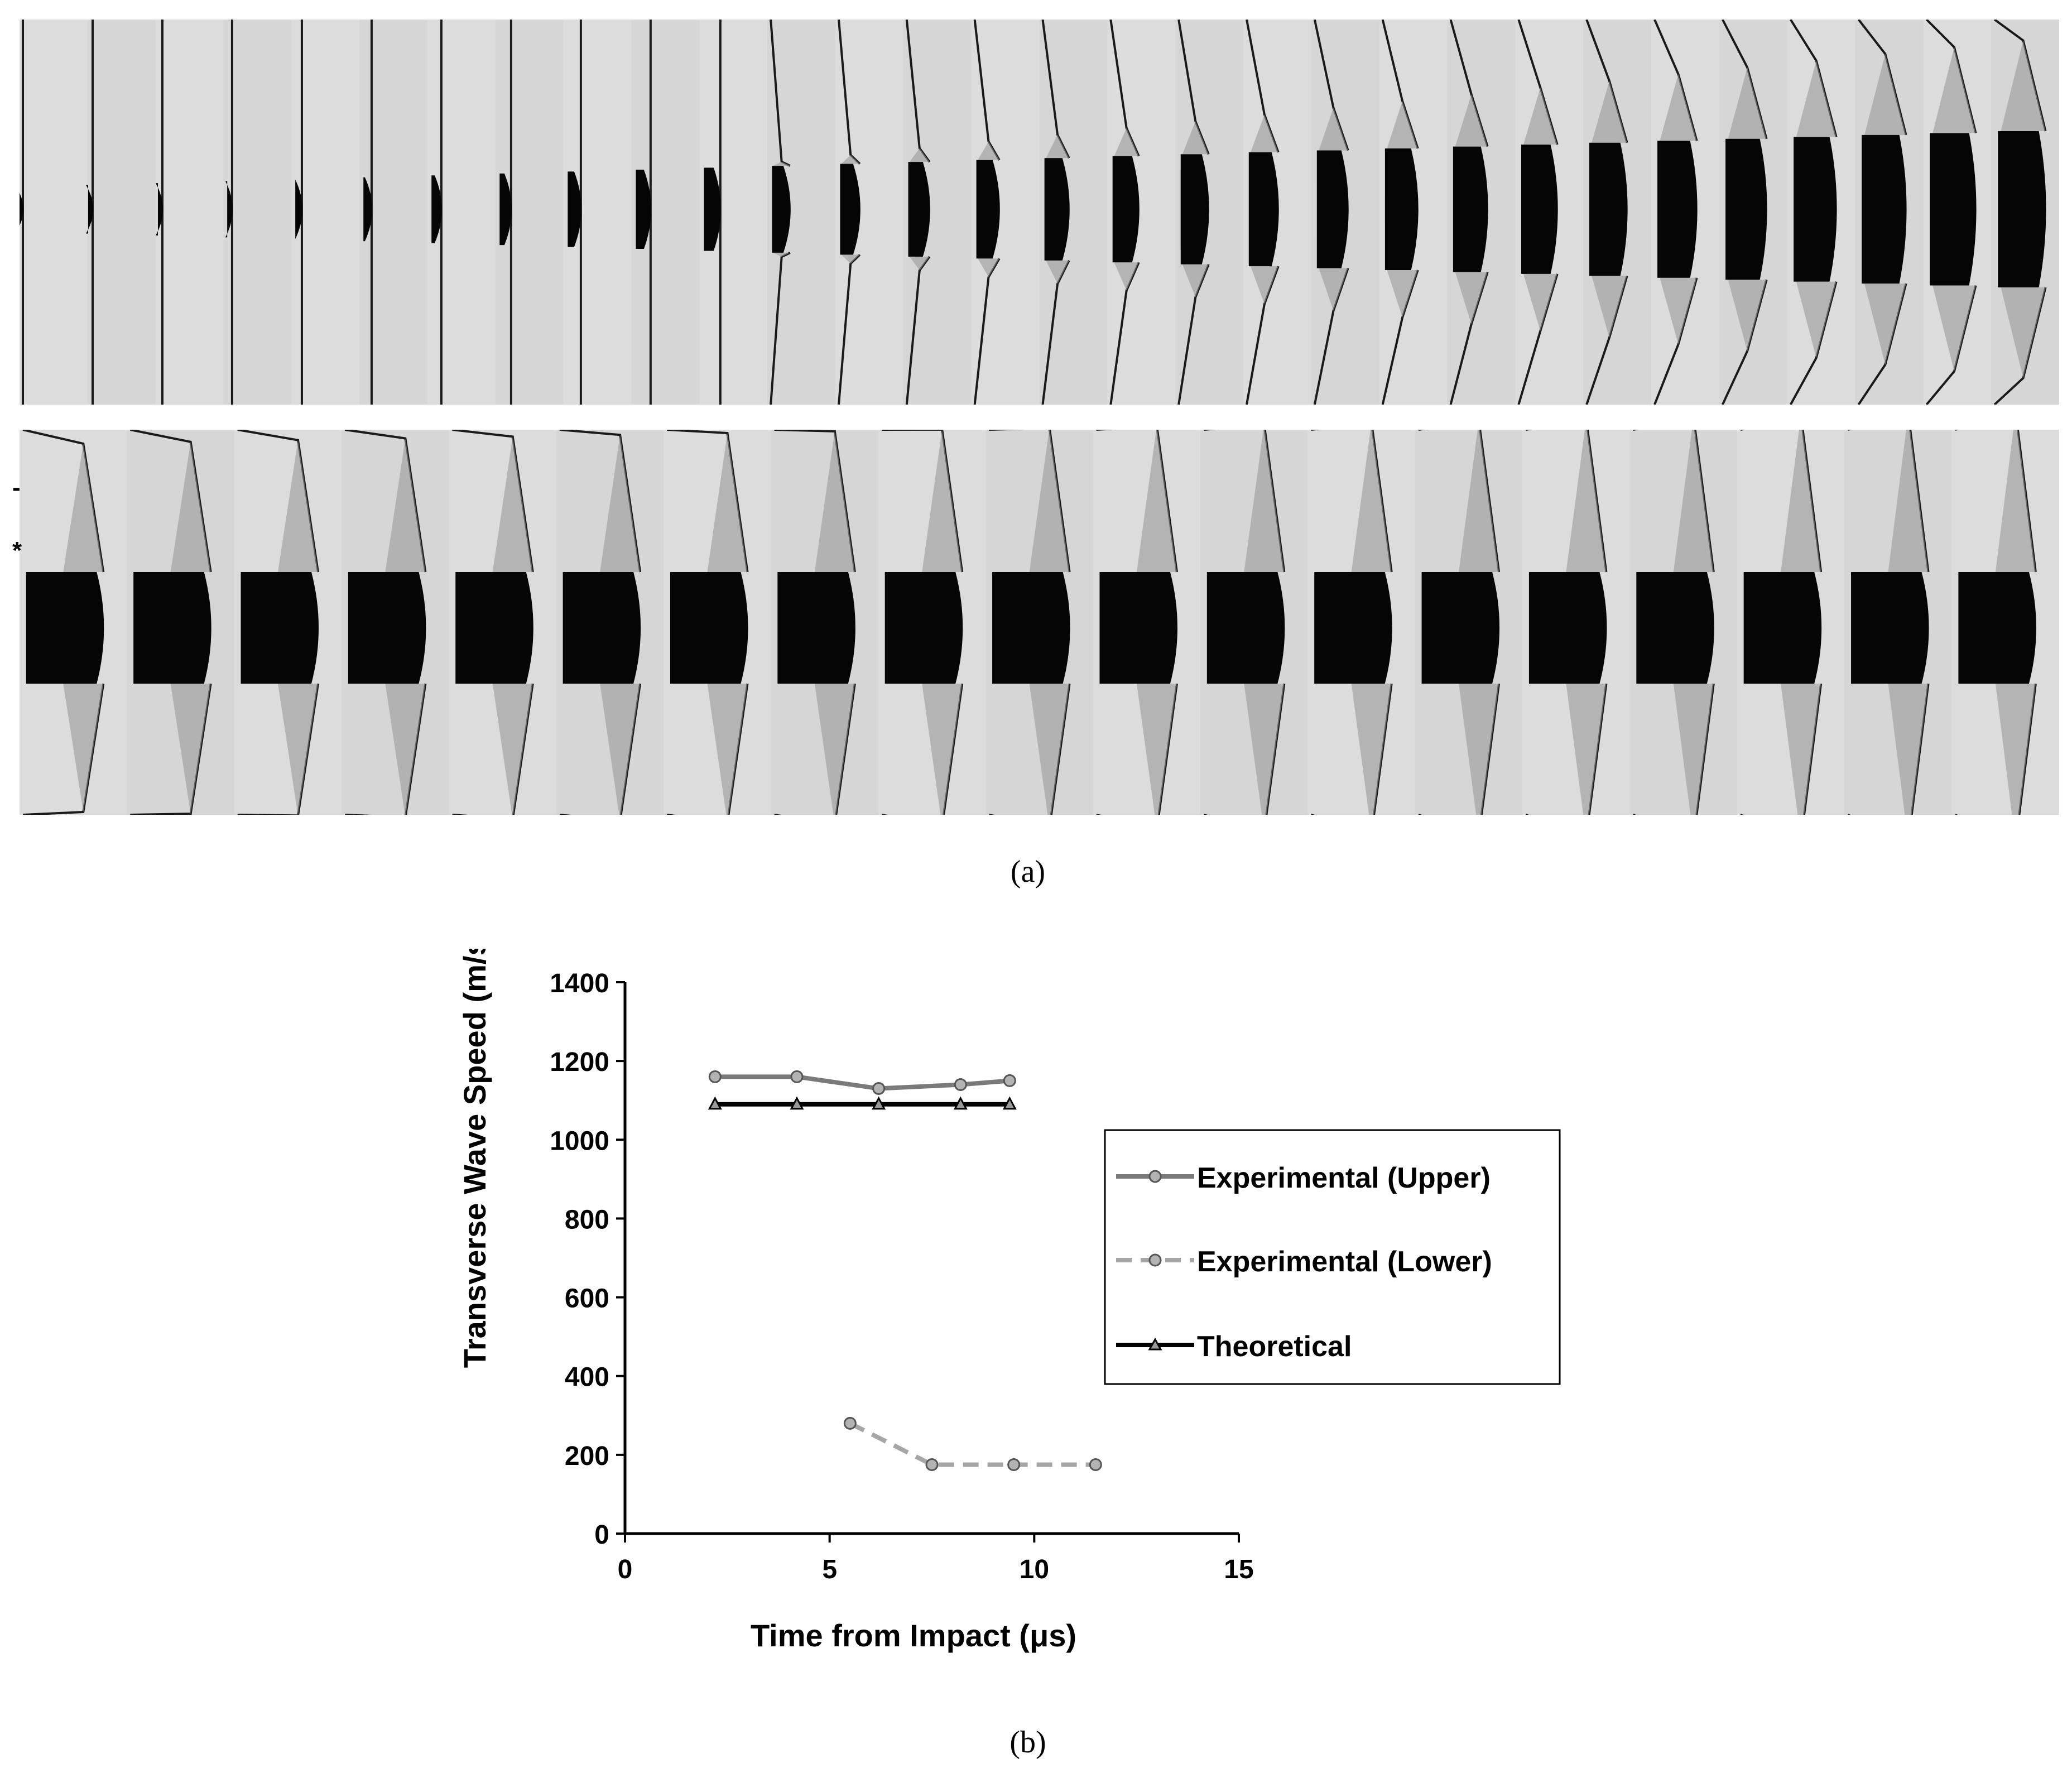 The width and height of the screenshot is (2072, 1773). Describe the element at coordinates (16, 487) in the screenshot. I see `frame-marker-dash: -` at that location.